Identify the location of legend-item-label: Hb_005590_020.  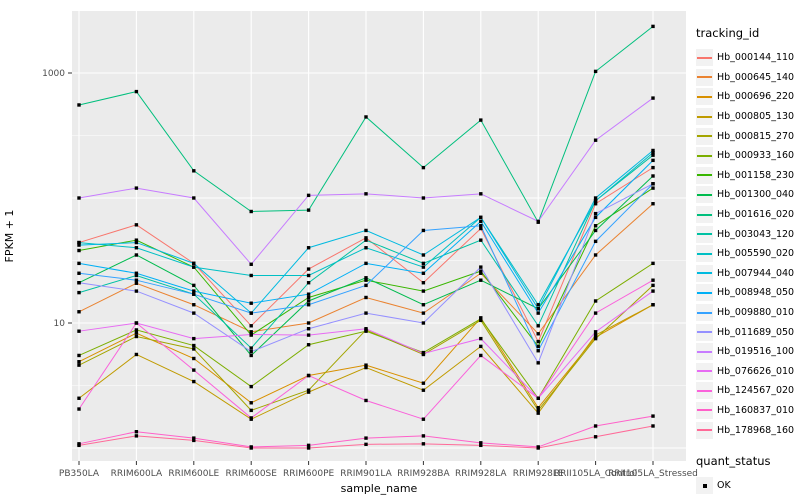
(756, 254).